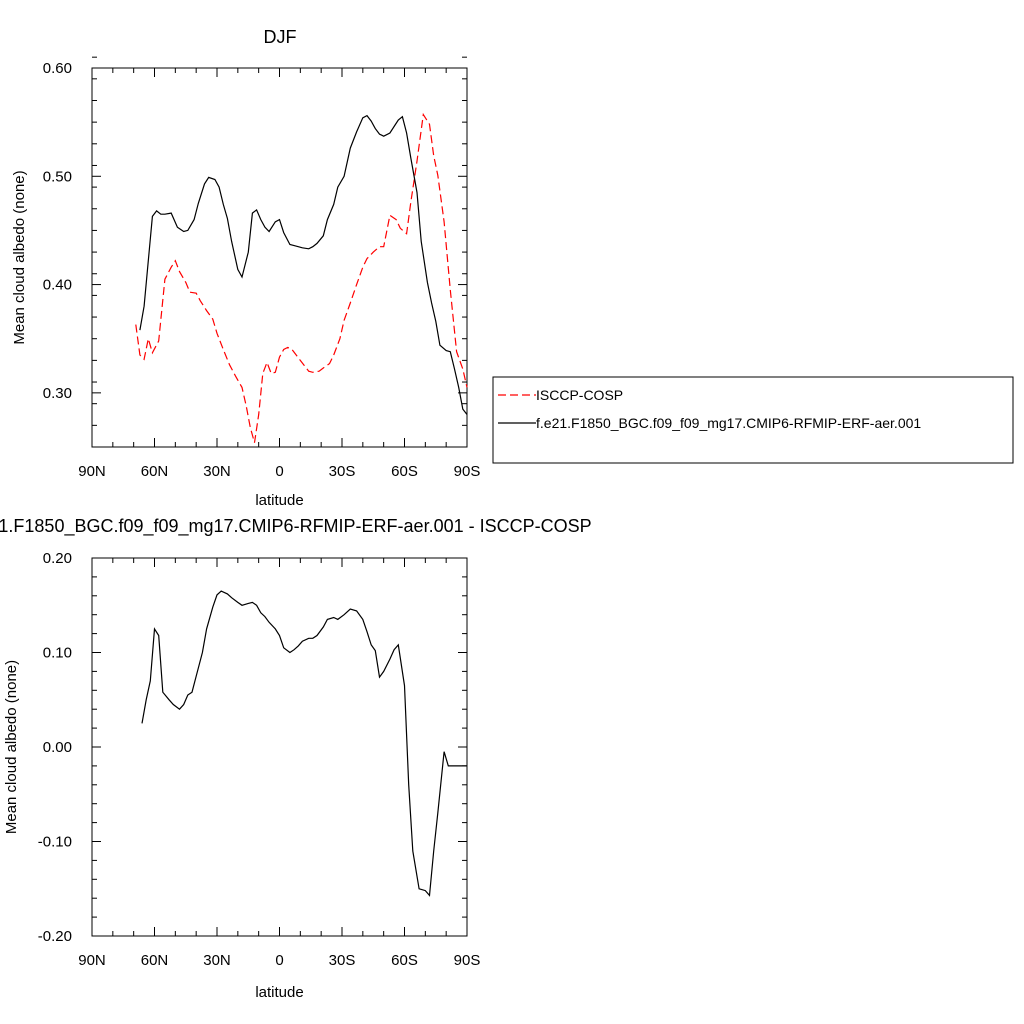 The height and width of the screenshot is (1024, 1024). I want to click on y-tick-label: 0.60, so click(57, 68).